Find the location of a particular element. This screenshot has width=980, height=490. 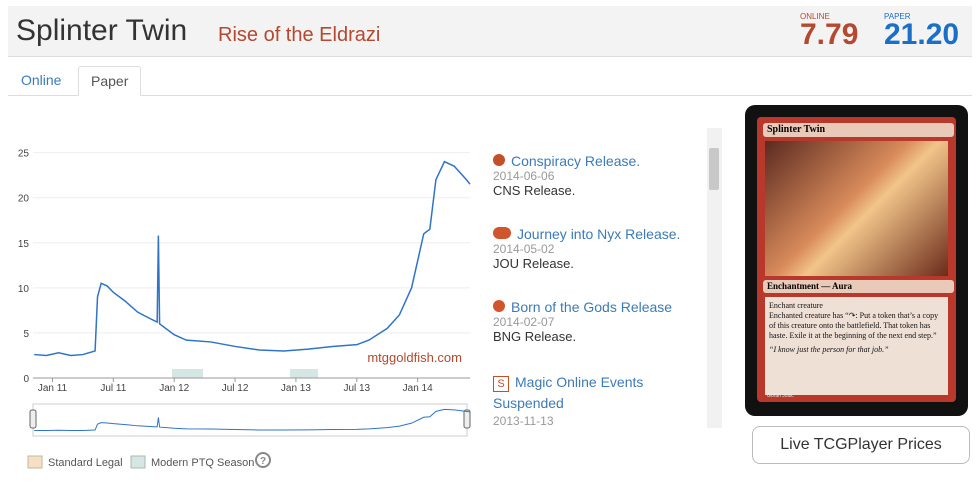

online-price: 7.79 is located at coordinates (829, 34).